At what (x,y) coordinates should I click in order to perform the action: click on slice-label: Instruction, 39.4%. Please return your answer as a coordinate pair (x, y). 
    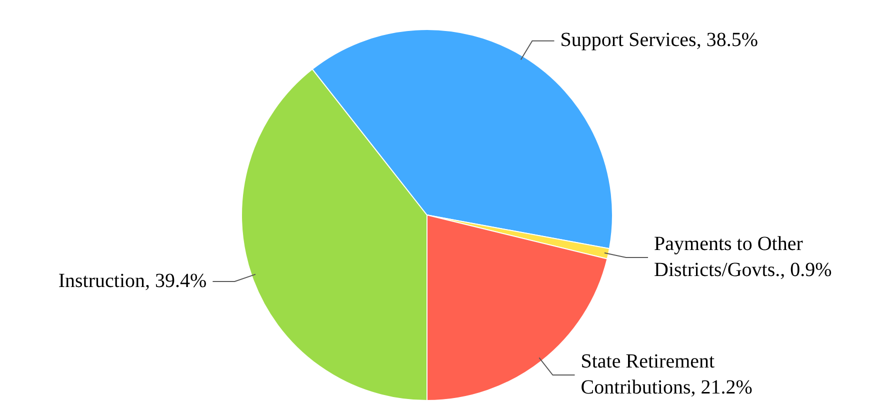
    Looking at the image, I should click on (132, 281).